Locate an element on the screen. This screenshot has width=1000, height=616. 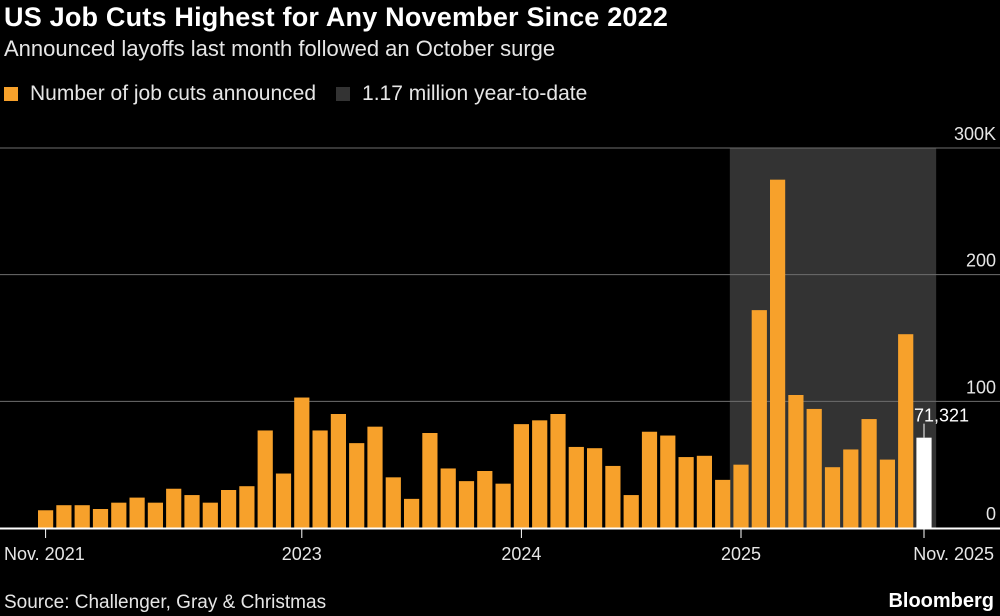
x-tick-label: 2025 is located at coordinates (741, 554).